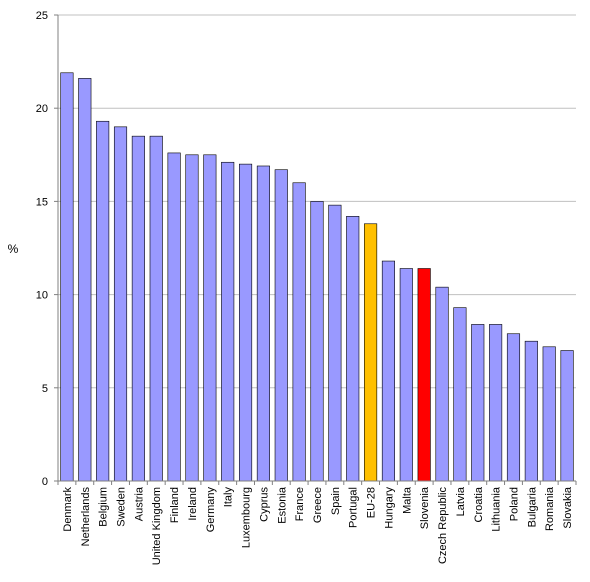 The width and height of the screenshot is (590, 582). Describe the element at coordinates (299, 332) in the screenshot. I see `bar-france` at that location.